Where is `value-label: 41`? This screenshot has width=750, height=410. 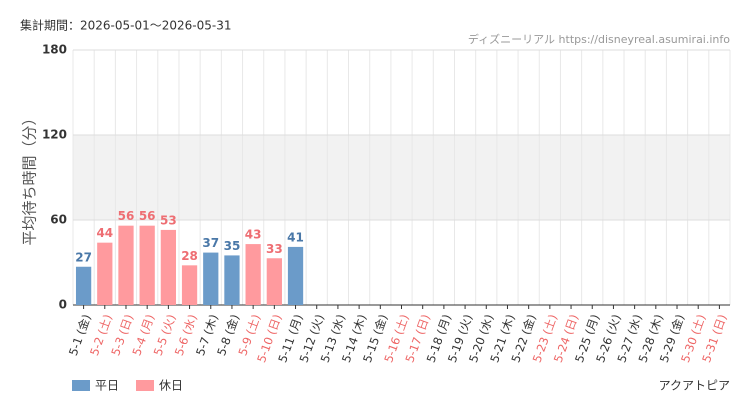
value-label: 41 is located at coordinates (295, 237).